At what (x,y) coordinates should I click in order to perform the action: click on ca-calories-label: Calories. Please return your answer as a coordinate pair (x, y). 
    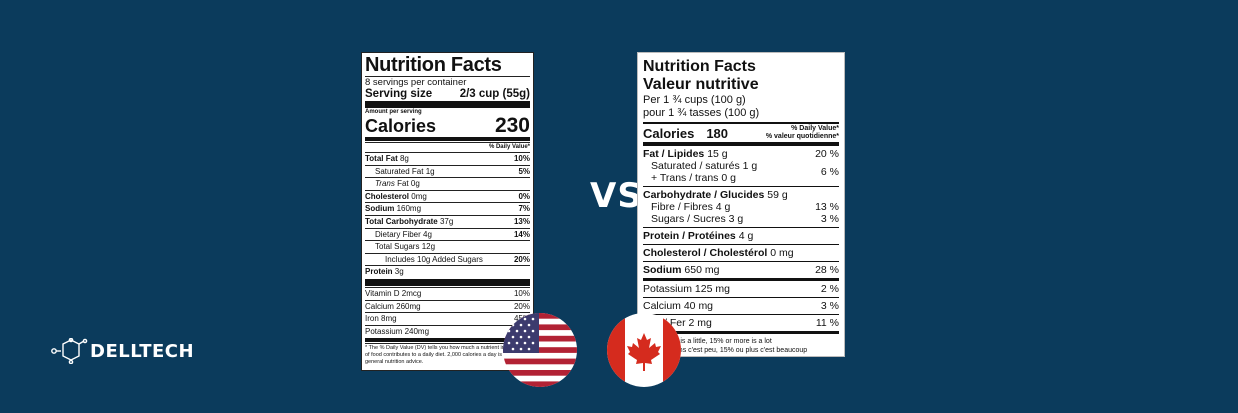
    Looking at the image, I should click on (669, 133).